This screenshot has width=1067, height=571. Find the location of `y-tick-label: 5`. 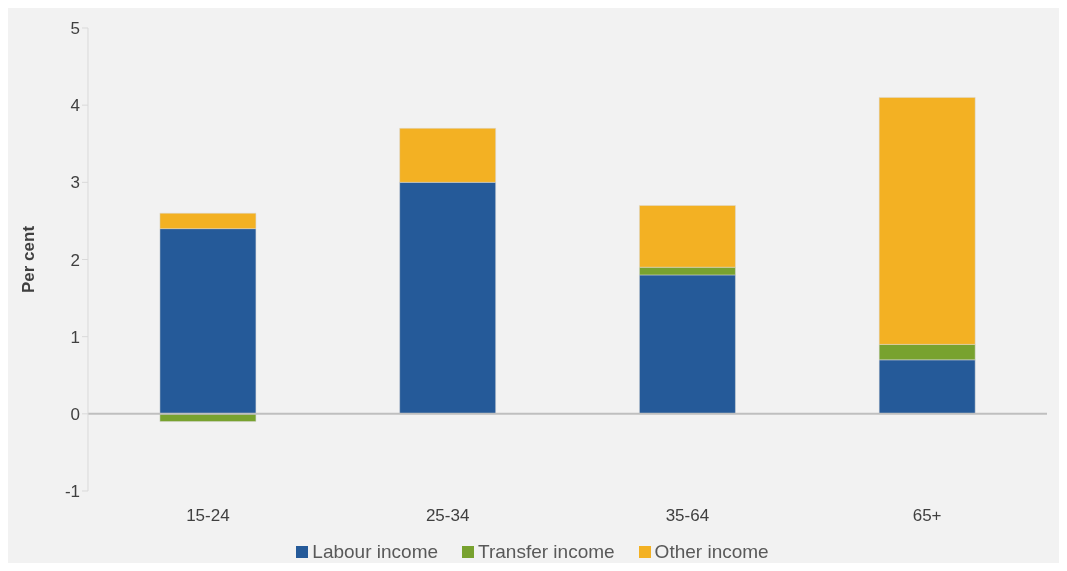

y-tick-label: 5 is located at coordinates (75, 29).